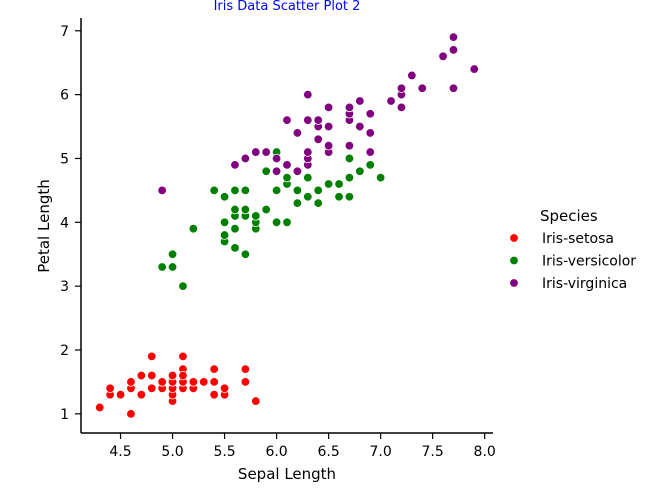 The image size is (658, 500). I want to click on y-tick-label-6: 7, so click(64, 32).